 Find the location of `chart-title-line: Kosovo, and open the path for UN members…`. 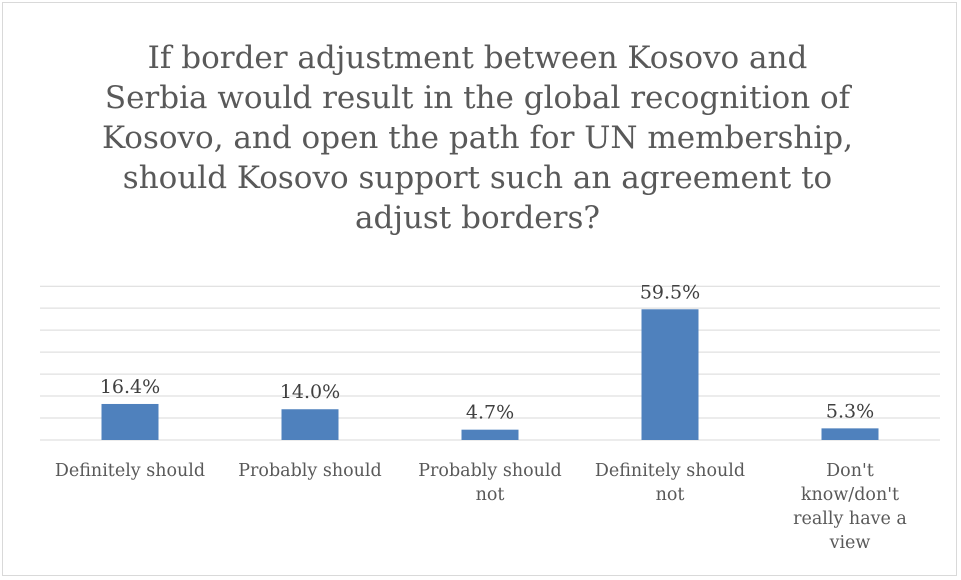

chart-title-line: Kosovo, and open the path for UN members… is located at coordinates (477, 138).